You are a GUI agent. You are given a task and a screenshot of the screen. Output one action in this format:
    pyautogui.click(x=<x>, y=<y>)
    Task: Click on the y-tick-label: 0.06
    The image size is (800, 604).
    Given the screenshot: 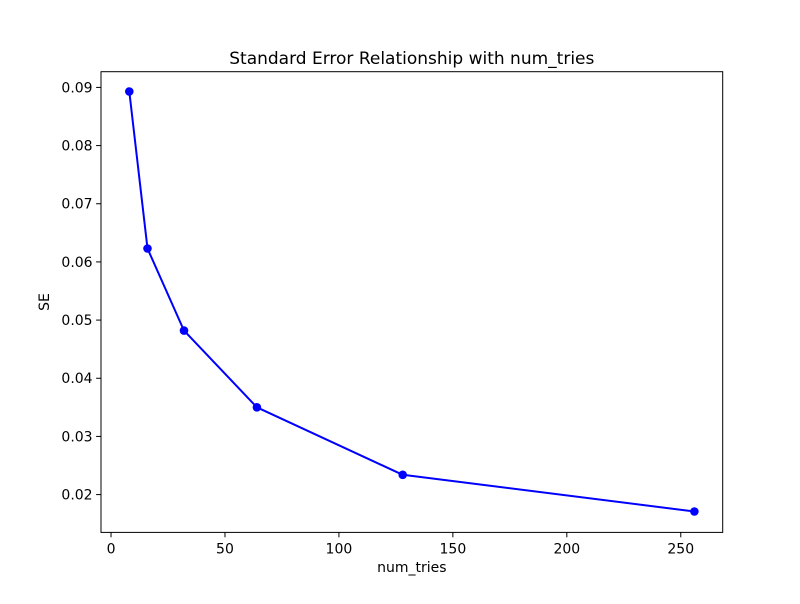 What is the action you would take?
    pyautogui.click(x=76, y=263)
    